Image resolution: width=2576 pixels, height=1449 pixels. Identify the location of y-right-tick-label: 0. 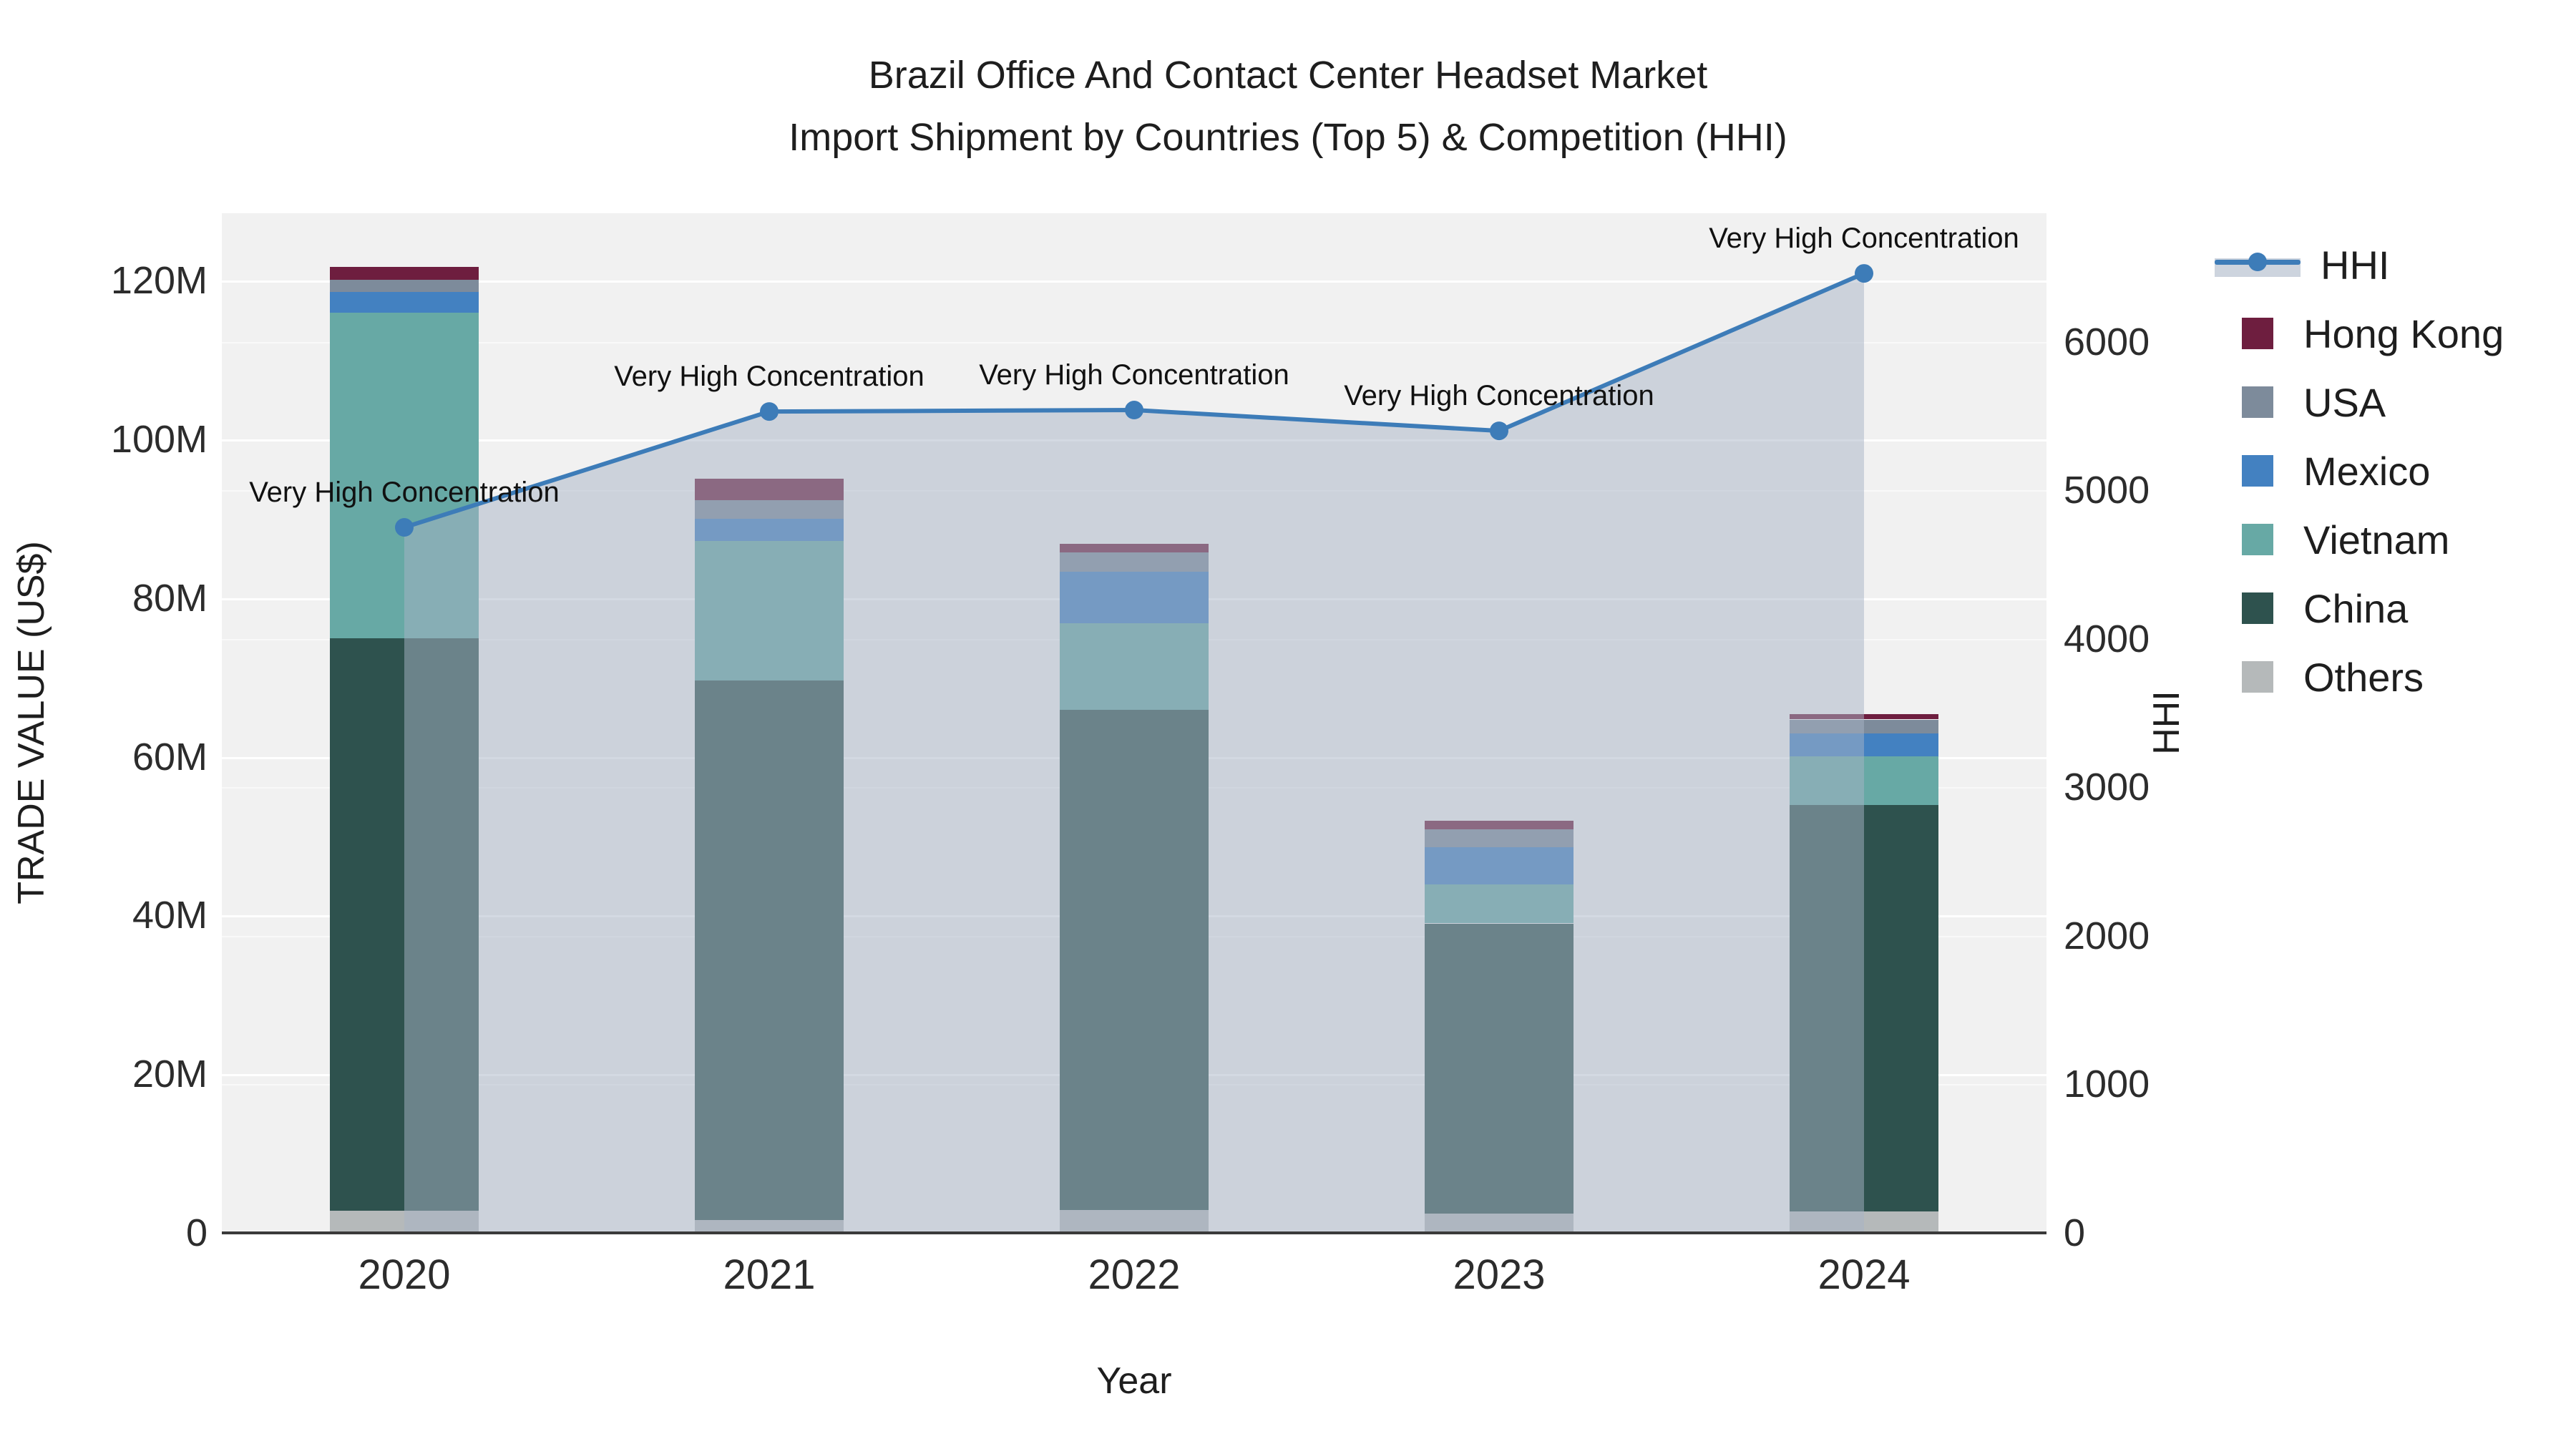
(2075, 1232).